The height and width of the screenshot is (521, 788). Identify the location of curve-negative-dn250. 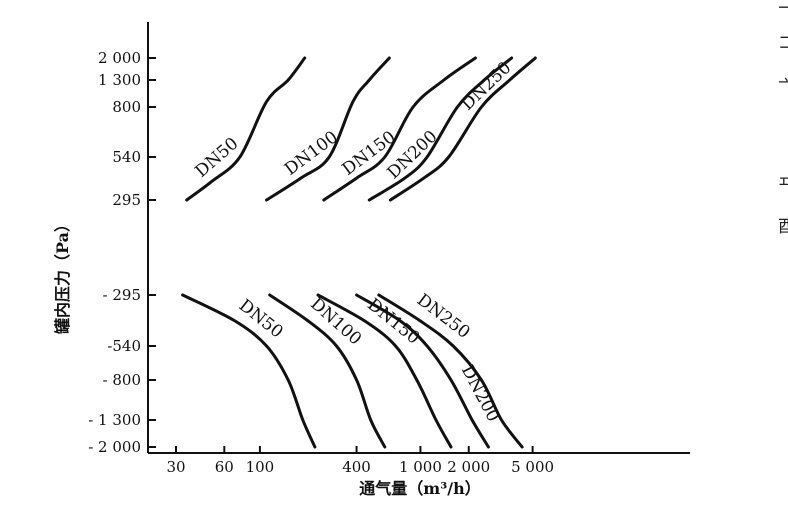
(450, 371).